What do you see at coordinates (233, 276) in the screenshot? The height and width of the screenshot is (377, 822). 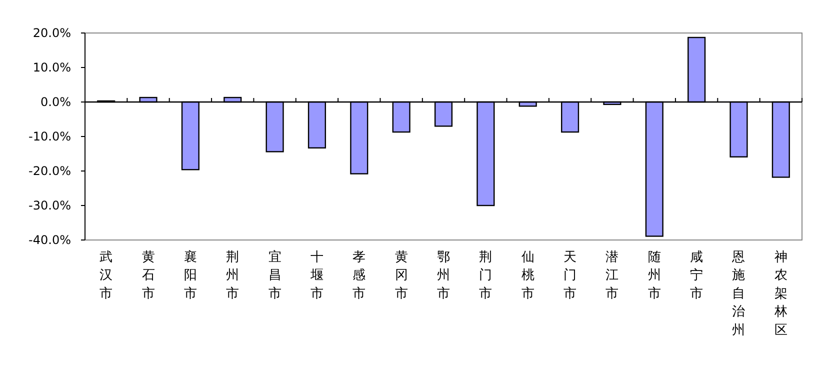 I see `x-tick-label: 荆州市` at bounding box center [233, 276].